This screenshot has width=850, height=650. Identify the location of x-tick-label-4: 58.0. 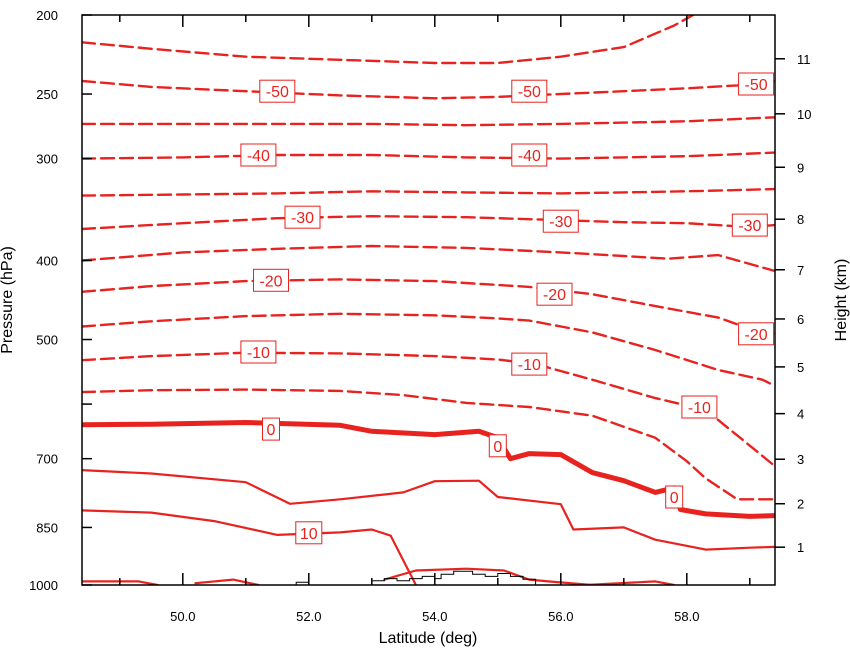
(686, 616).